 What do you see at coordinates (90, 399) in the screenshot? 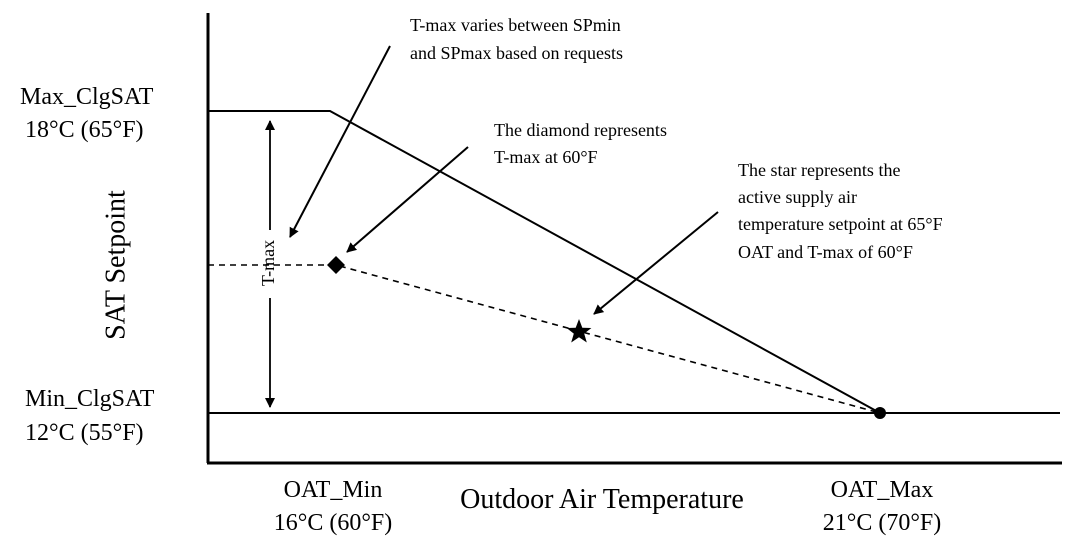
I see `min-clgsat-label: Min_ClgSAT` at bounding box center [90, 399].